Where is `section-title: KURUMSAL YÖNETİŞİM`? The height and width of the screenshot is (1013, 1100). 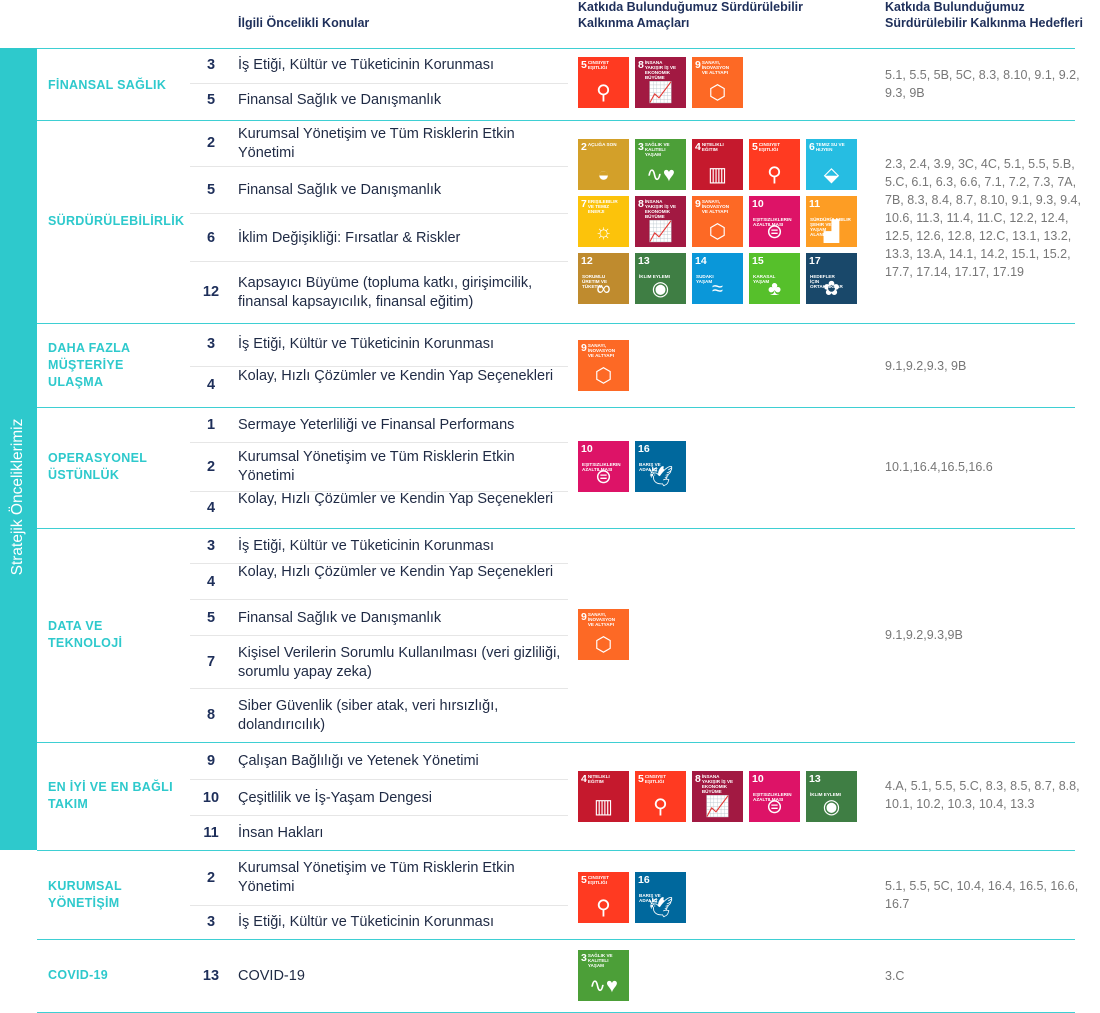
section-title: KURUMSAL YÖNETİŞİM is located at coordinates (85, 894).